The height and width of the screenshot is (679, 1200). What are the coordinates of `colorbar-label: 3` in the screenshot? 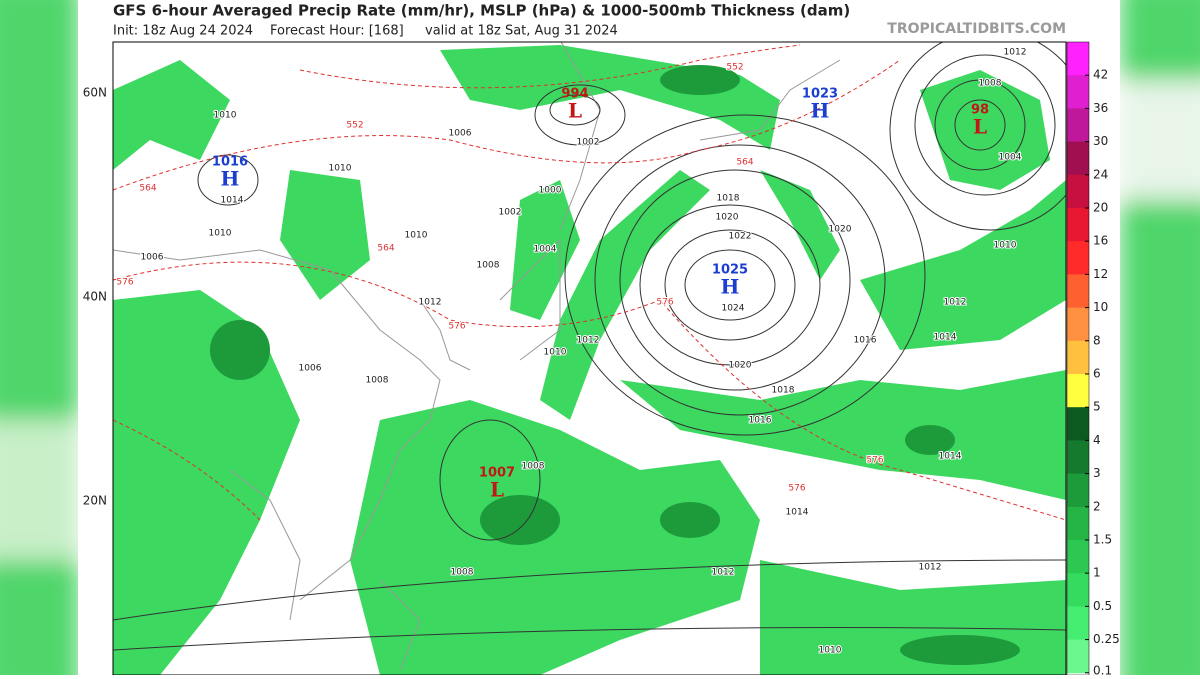 It's located at (1097, 473).